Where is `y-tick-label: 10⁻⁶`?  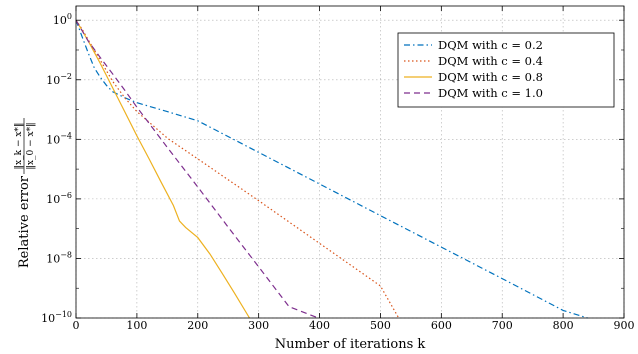
y-tick-label: 10⁻⁶ is located at coordinates (59, 198).